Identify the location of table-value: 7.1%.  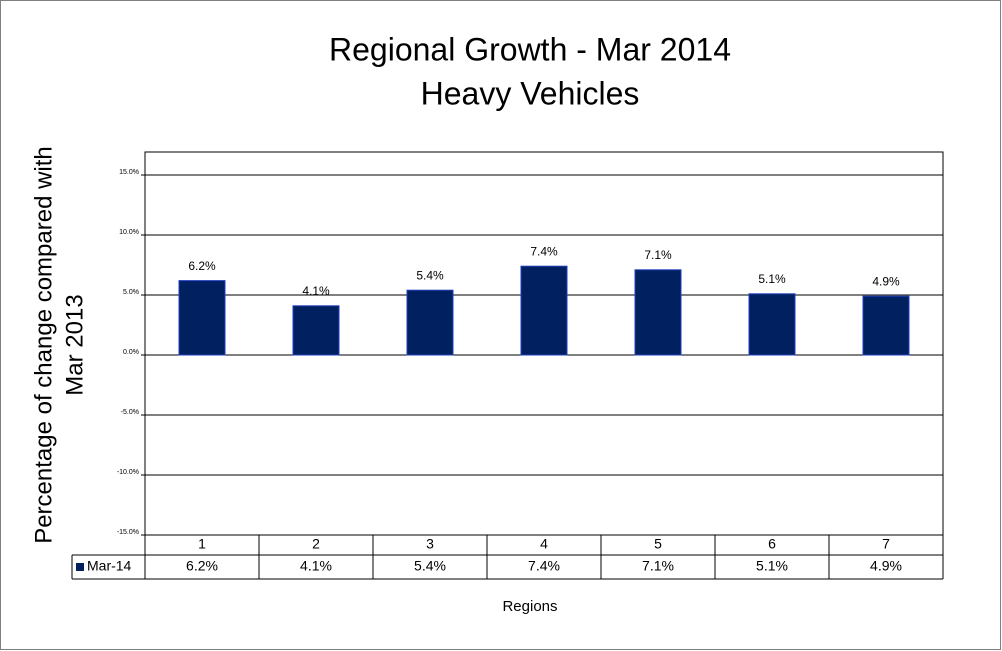
(658, 566).